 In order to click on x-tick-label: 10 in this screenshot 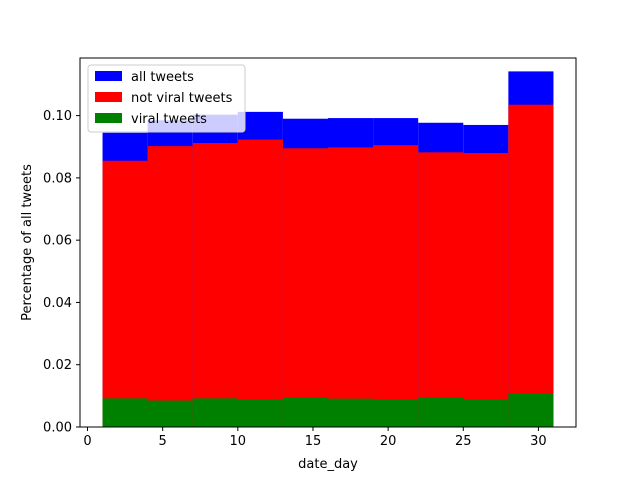, I will do `click(238, 441)`.